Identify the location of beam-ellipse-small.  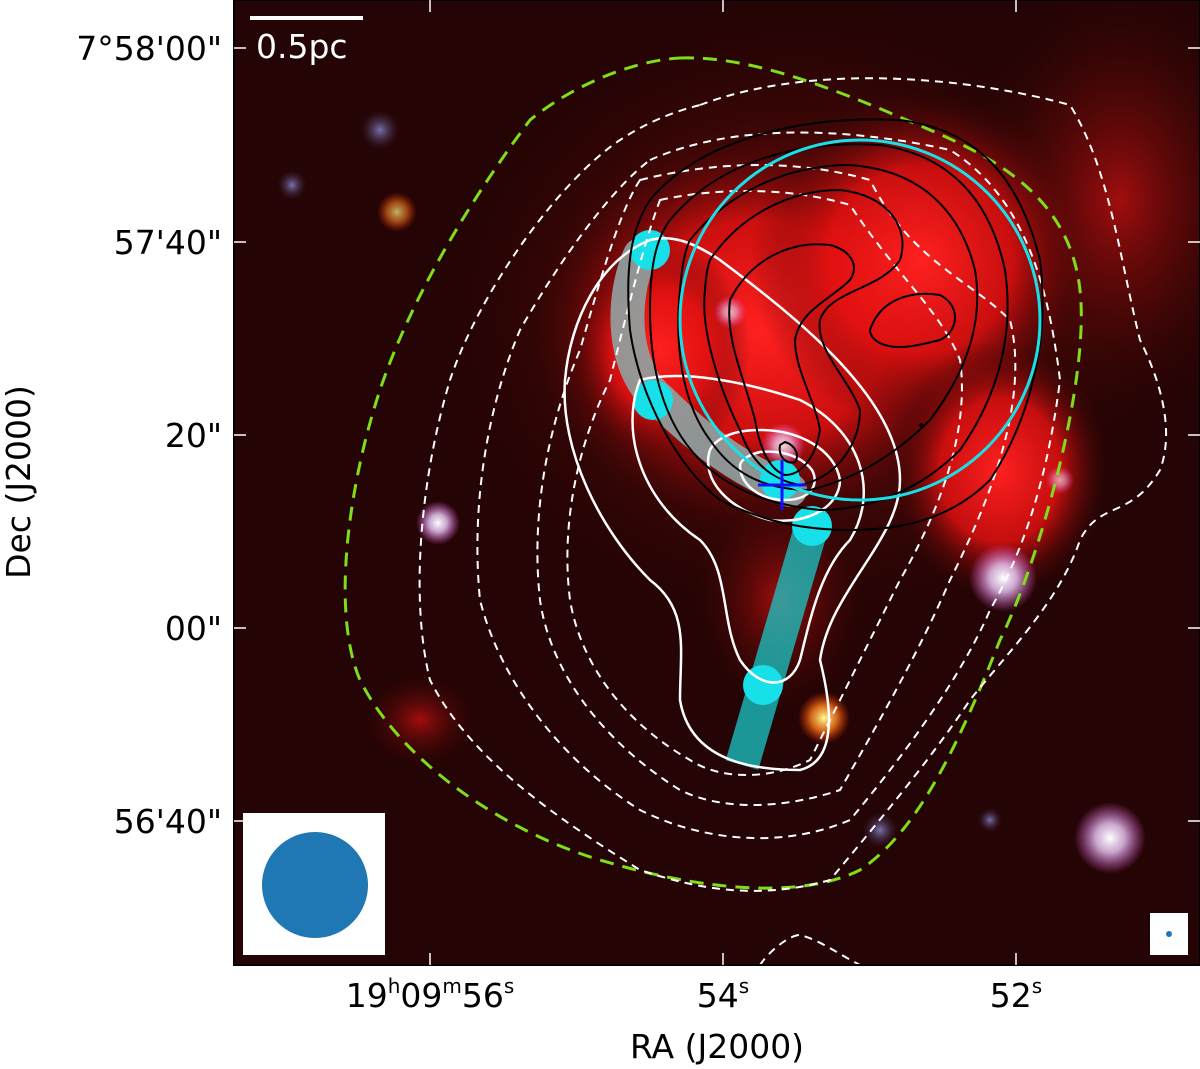
(1169, 934).